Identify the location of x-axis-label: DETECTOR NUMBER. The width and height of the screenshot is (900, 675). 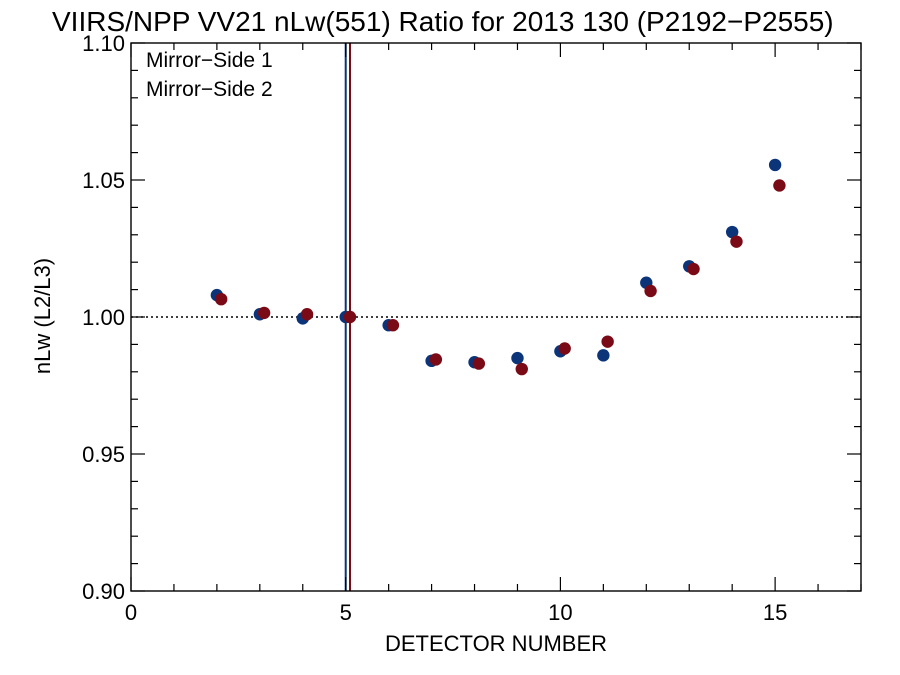
(496, 643).